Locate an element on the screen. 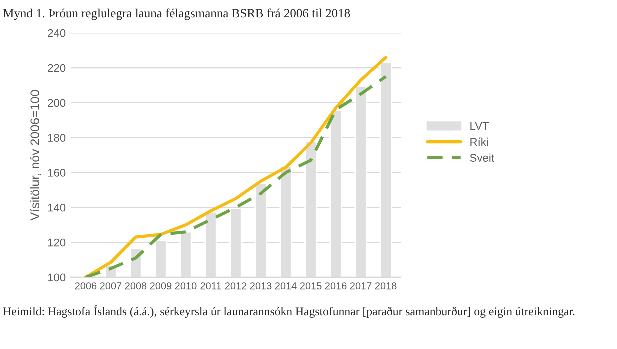 This screenshot has height=349, width=617. y-tick-label: 100 is located at coordinates (57, 278).